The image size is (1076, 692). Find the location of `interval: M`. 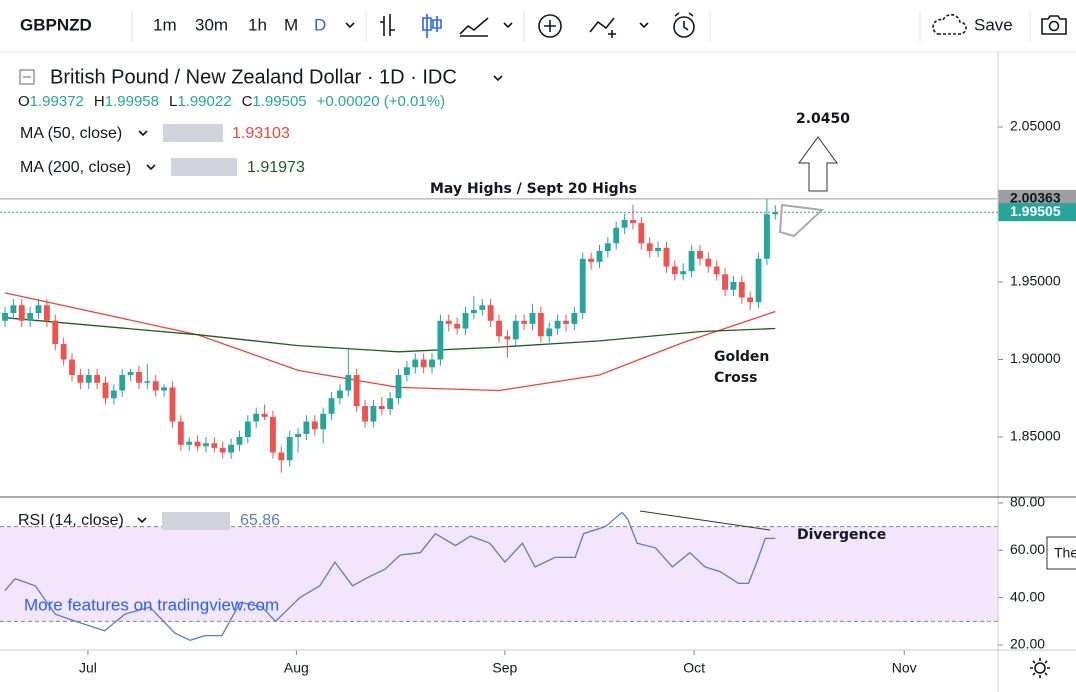

interval: M is located at coordinates (291, 24).